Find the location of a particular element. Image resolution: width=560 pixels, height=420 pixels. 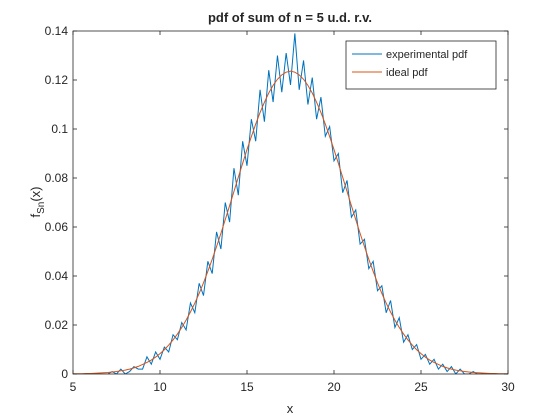

legend-label: experimental pdf is located at coordinates (427, 55).